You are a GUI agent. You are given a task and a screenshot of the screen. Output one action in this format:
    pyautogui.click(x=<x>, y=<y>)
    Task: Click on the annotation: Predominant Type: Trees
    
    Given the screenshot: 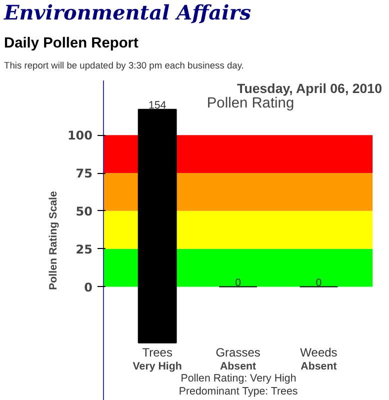 What is the action you would take?
    pyautogui.click(x=238, y=392)
    